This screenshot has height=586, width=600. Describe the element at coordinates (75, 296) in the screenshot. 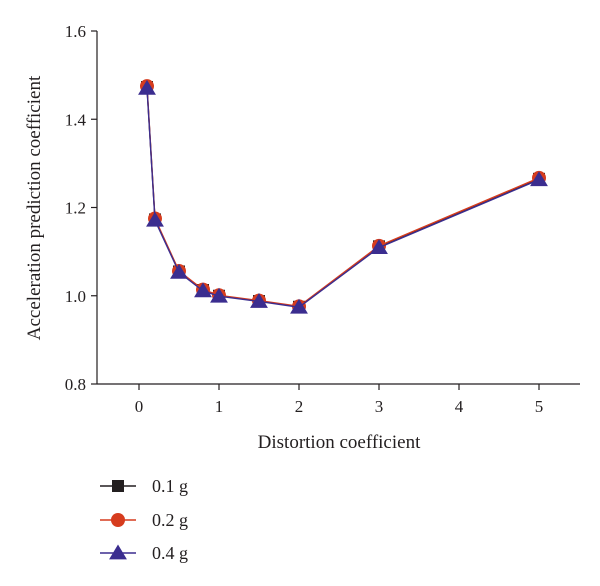

I see `y-tick-label: 1.0` at that location.